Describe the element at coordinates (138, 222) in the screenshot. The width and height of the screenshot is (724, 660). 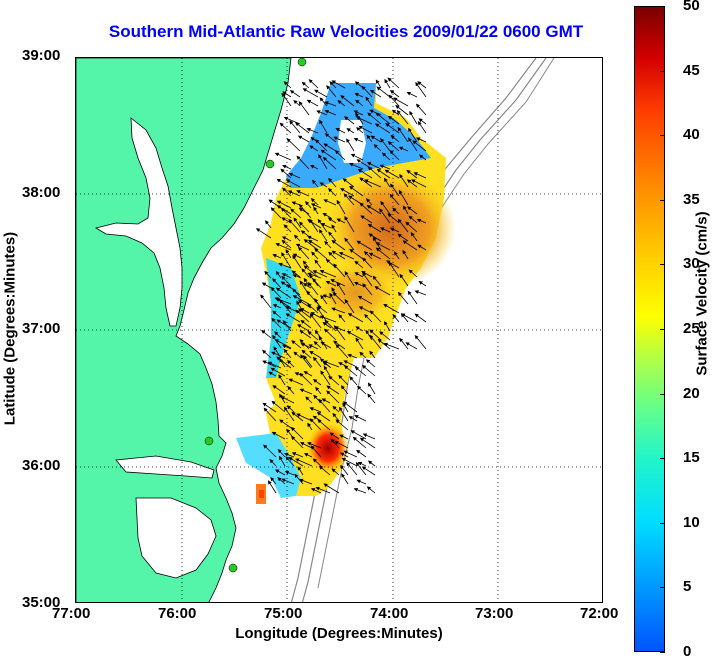
I see `chesapeake-bay` at that location.